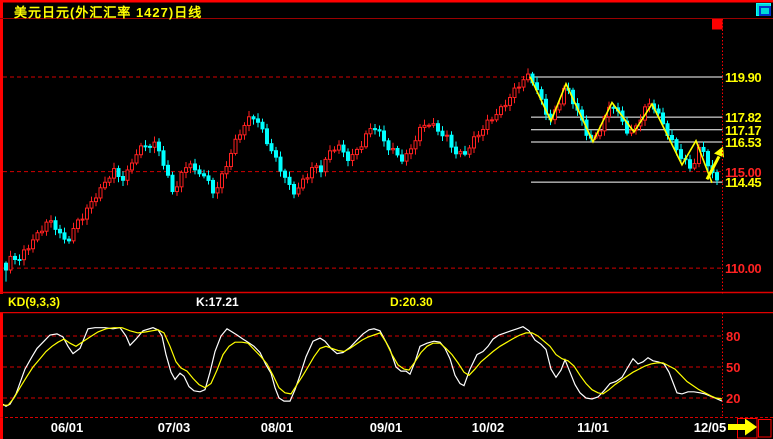 This screenshot has height=439, width=773. I want to click on indicator-header: KD(9,3,3) K:17.21 D:20.30, so click(386, 303).